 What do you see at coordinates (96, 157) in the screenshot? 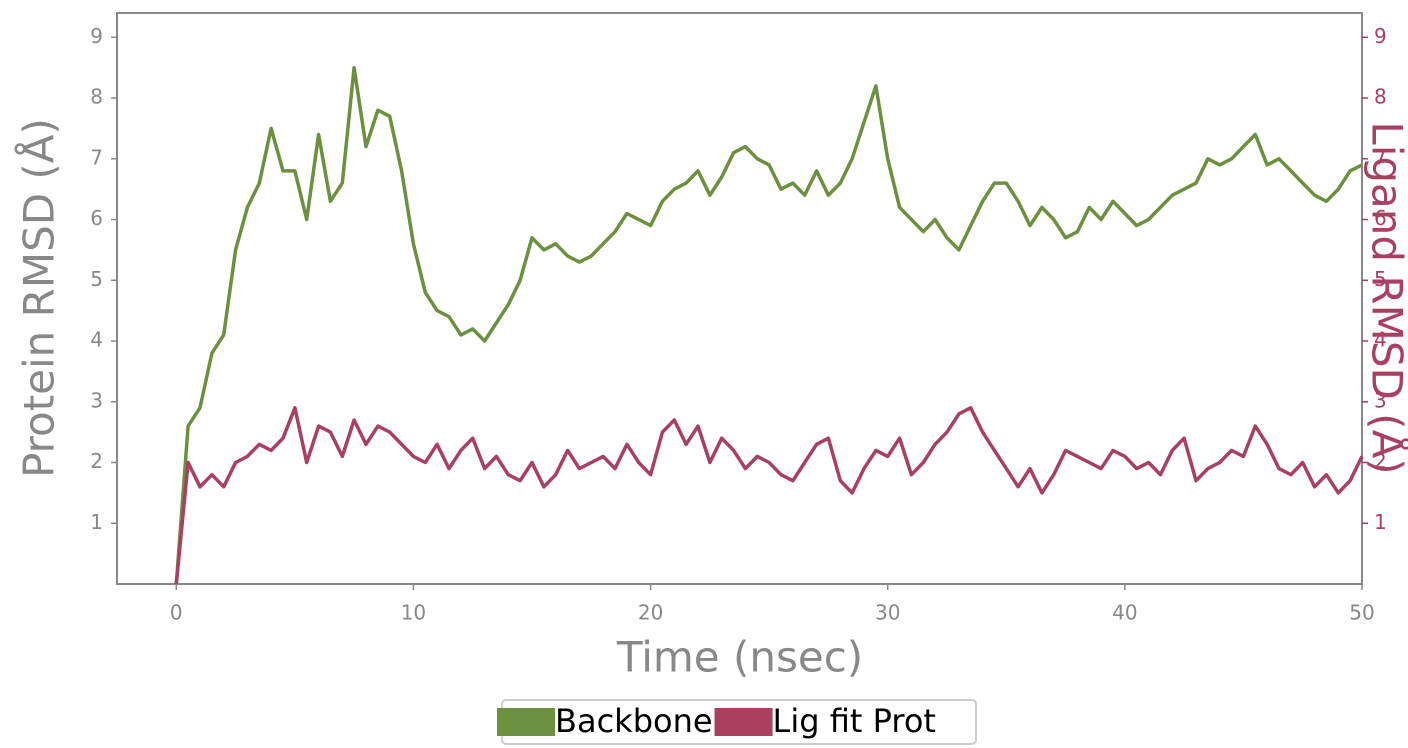
I see `y-tick-label: 7` at bounding box center [96, 157].